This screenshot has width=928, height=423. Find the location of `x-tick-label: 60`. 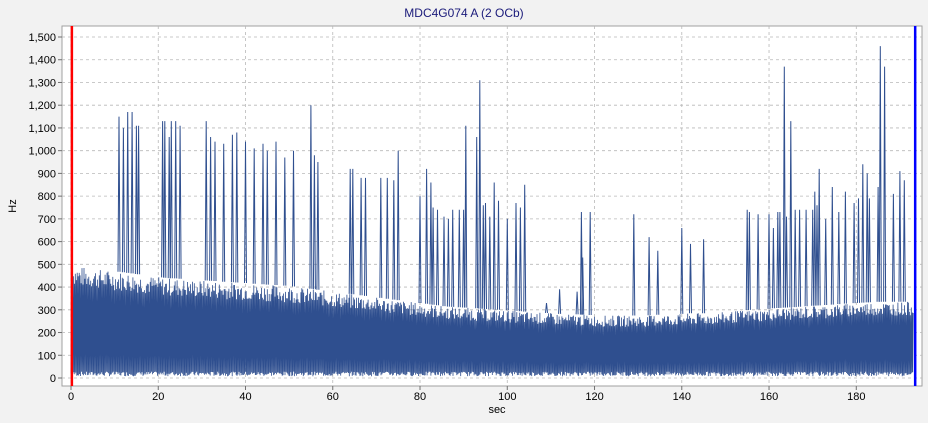

x-tick-label: 60 is located at coordinates (333, 397).